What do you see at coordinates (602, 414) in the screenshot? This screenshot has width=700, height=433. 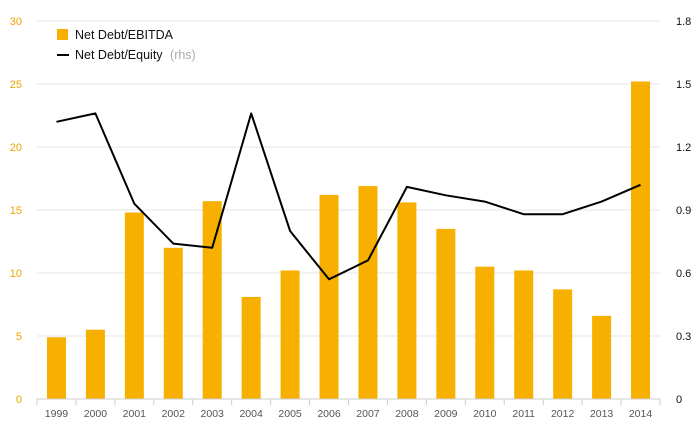 I see `x-tick-label: 2013` at bounding box center [602, 414].